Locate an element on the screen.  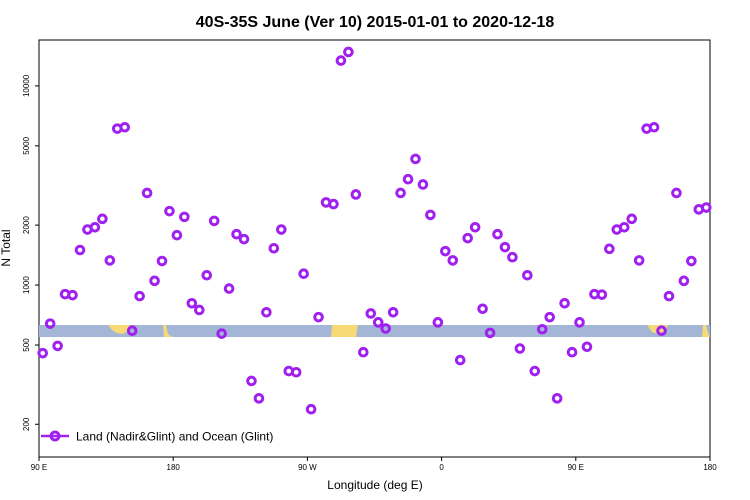
legend-marker is located at coordinates (55, 436).